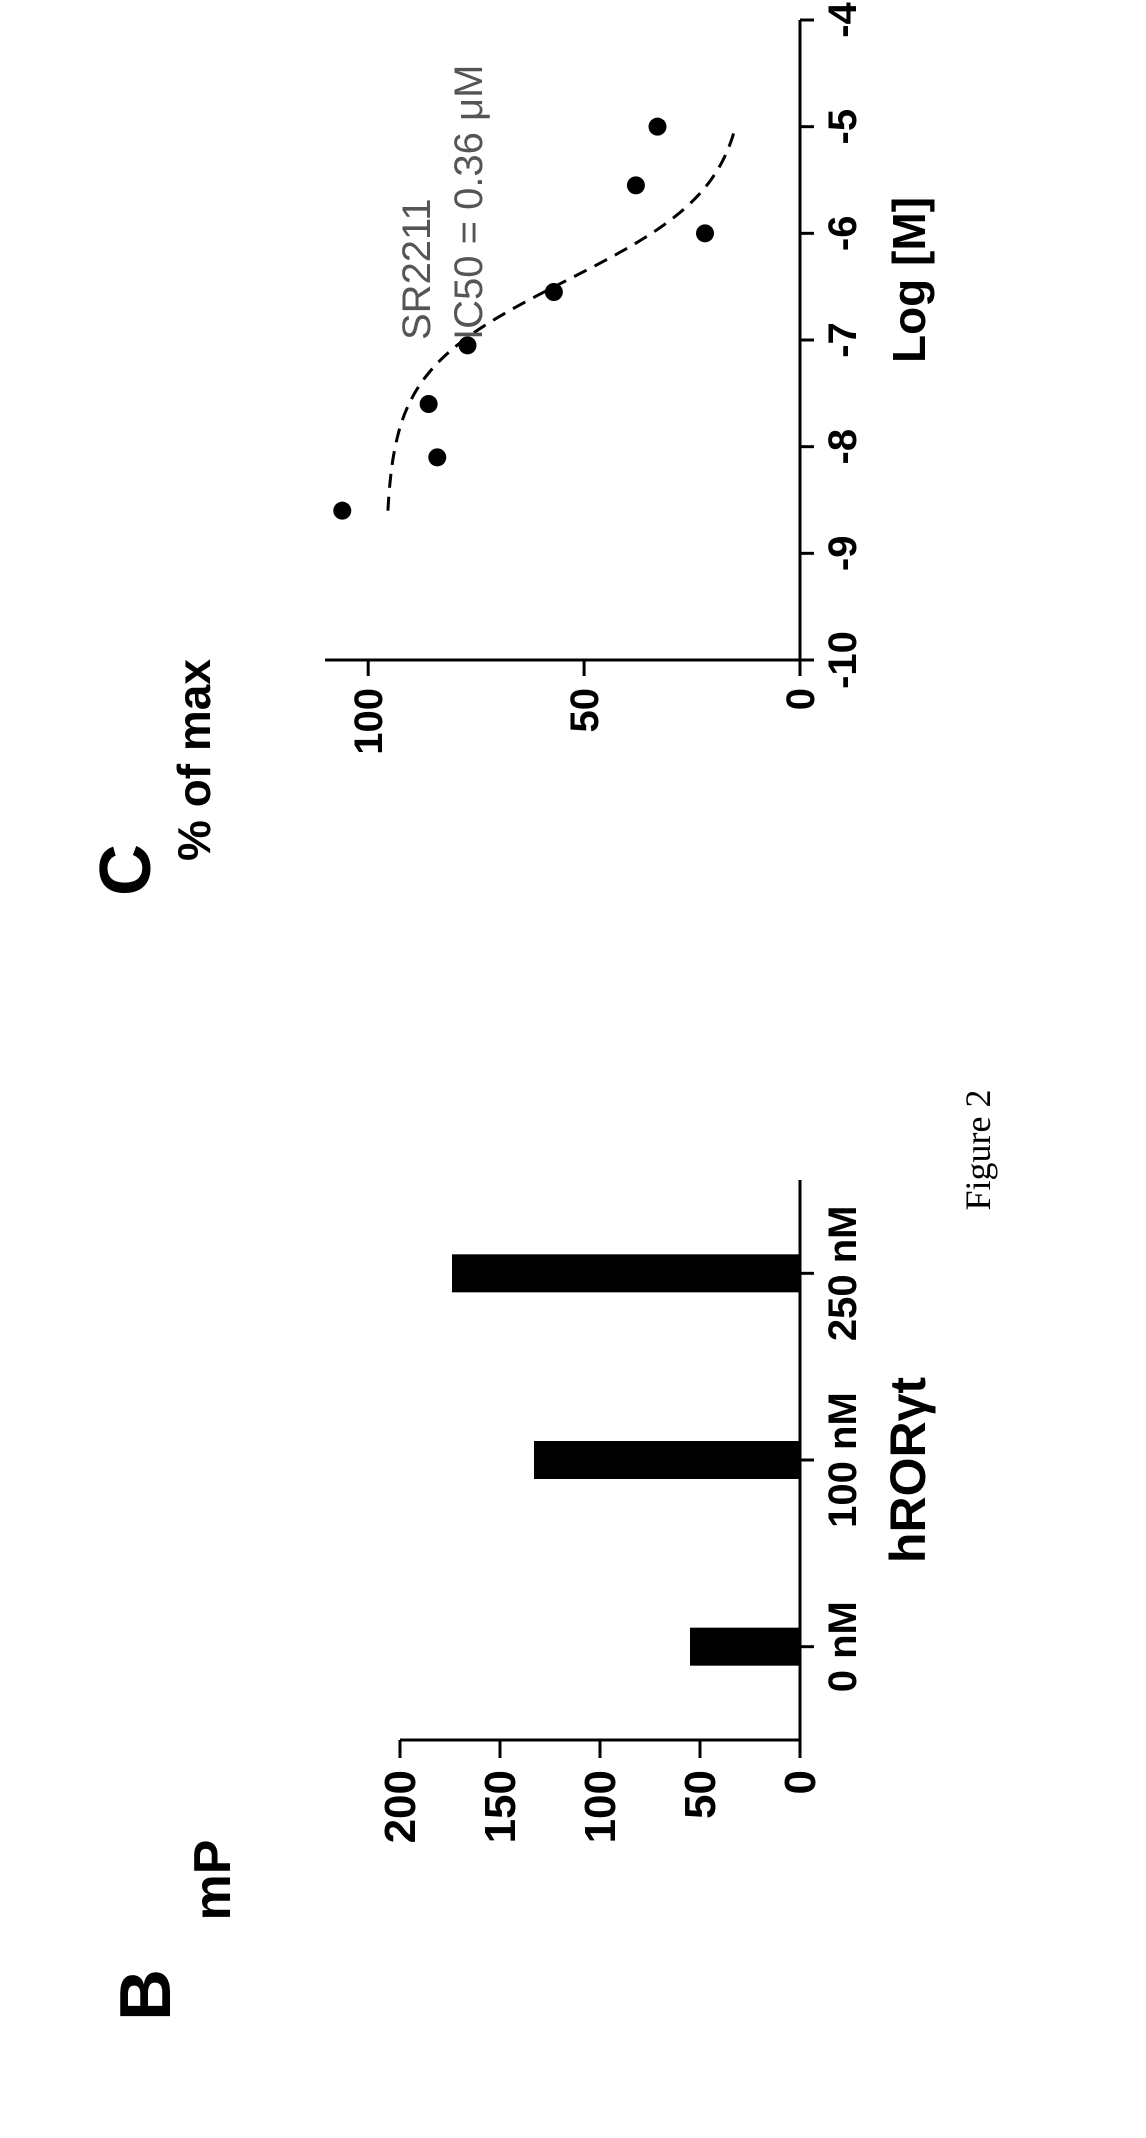  I want to click on panel-c-y-tick-label: 50, so click(585, 710).